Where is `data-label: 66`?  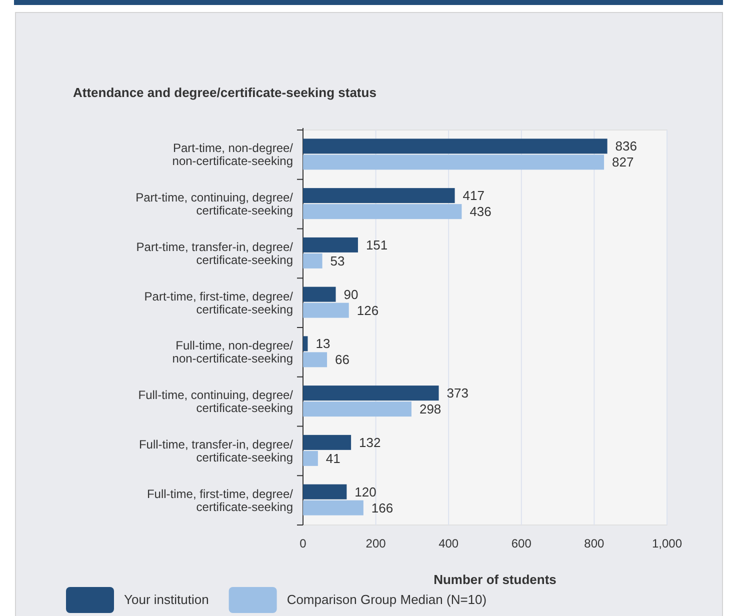 data-label: 66 is located at coordinates (342, 360).